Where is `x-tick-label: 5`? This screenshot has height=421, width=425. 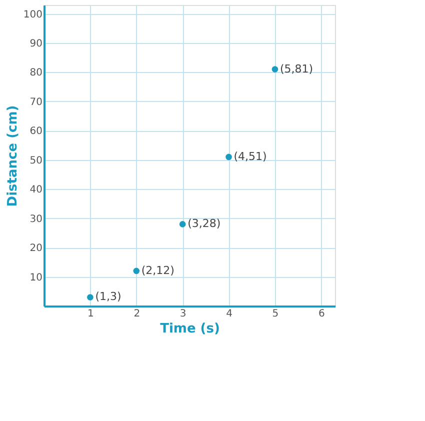
x-tick-label: 5 is located at coordinates (275, 314).